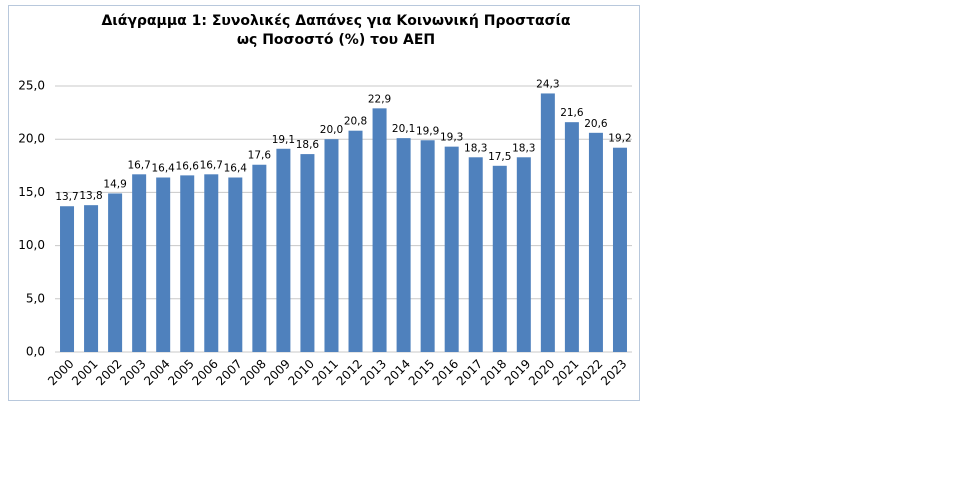 The width and height of the screenshot is (979, 497). I want to click on y-tick-label: 20,0, so click(31, 139).